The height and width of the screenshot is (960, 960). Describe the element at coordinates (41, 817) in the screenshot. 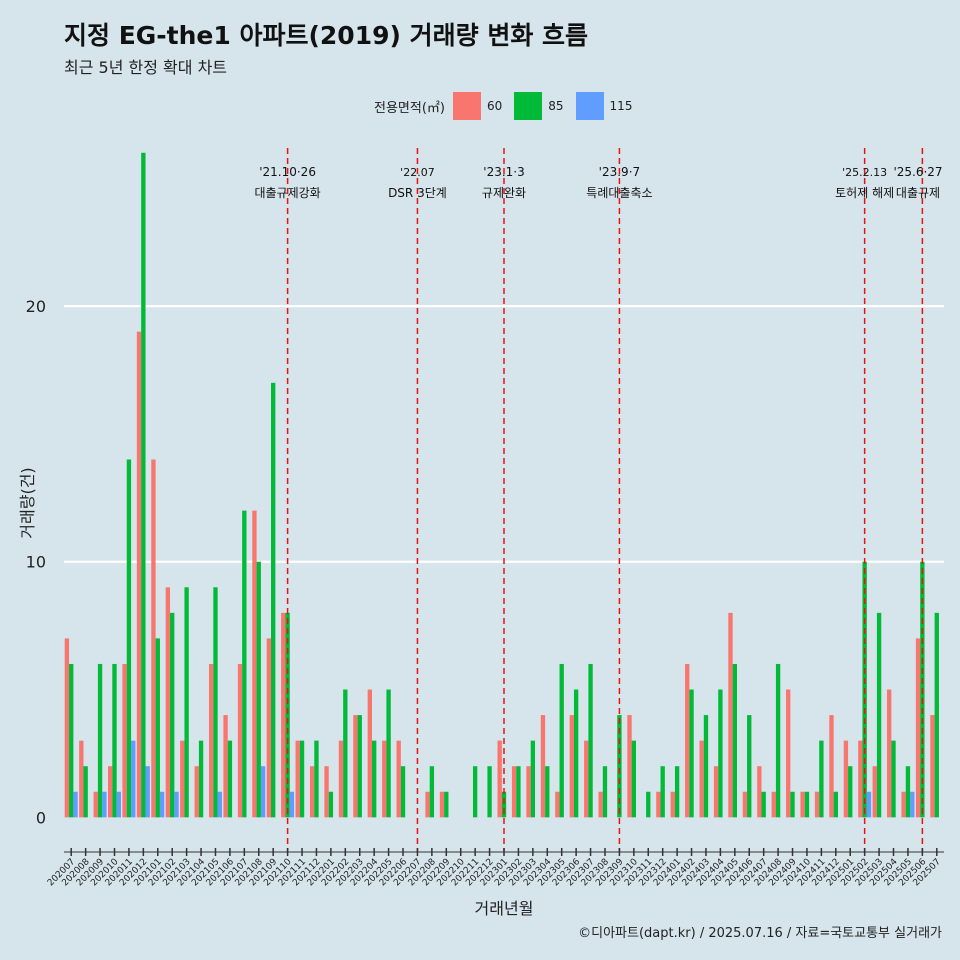

I see `y-tick-label: 0` at that location.